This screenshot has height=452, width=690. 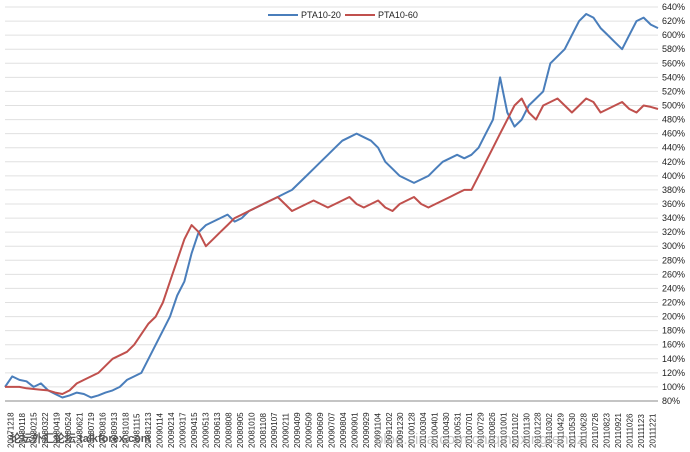 I want to click on y-tick-label: 80%, so click(x=671, y=401).